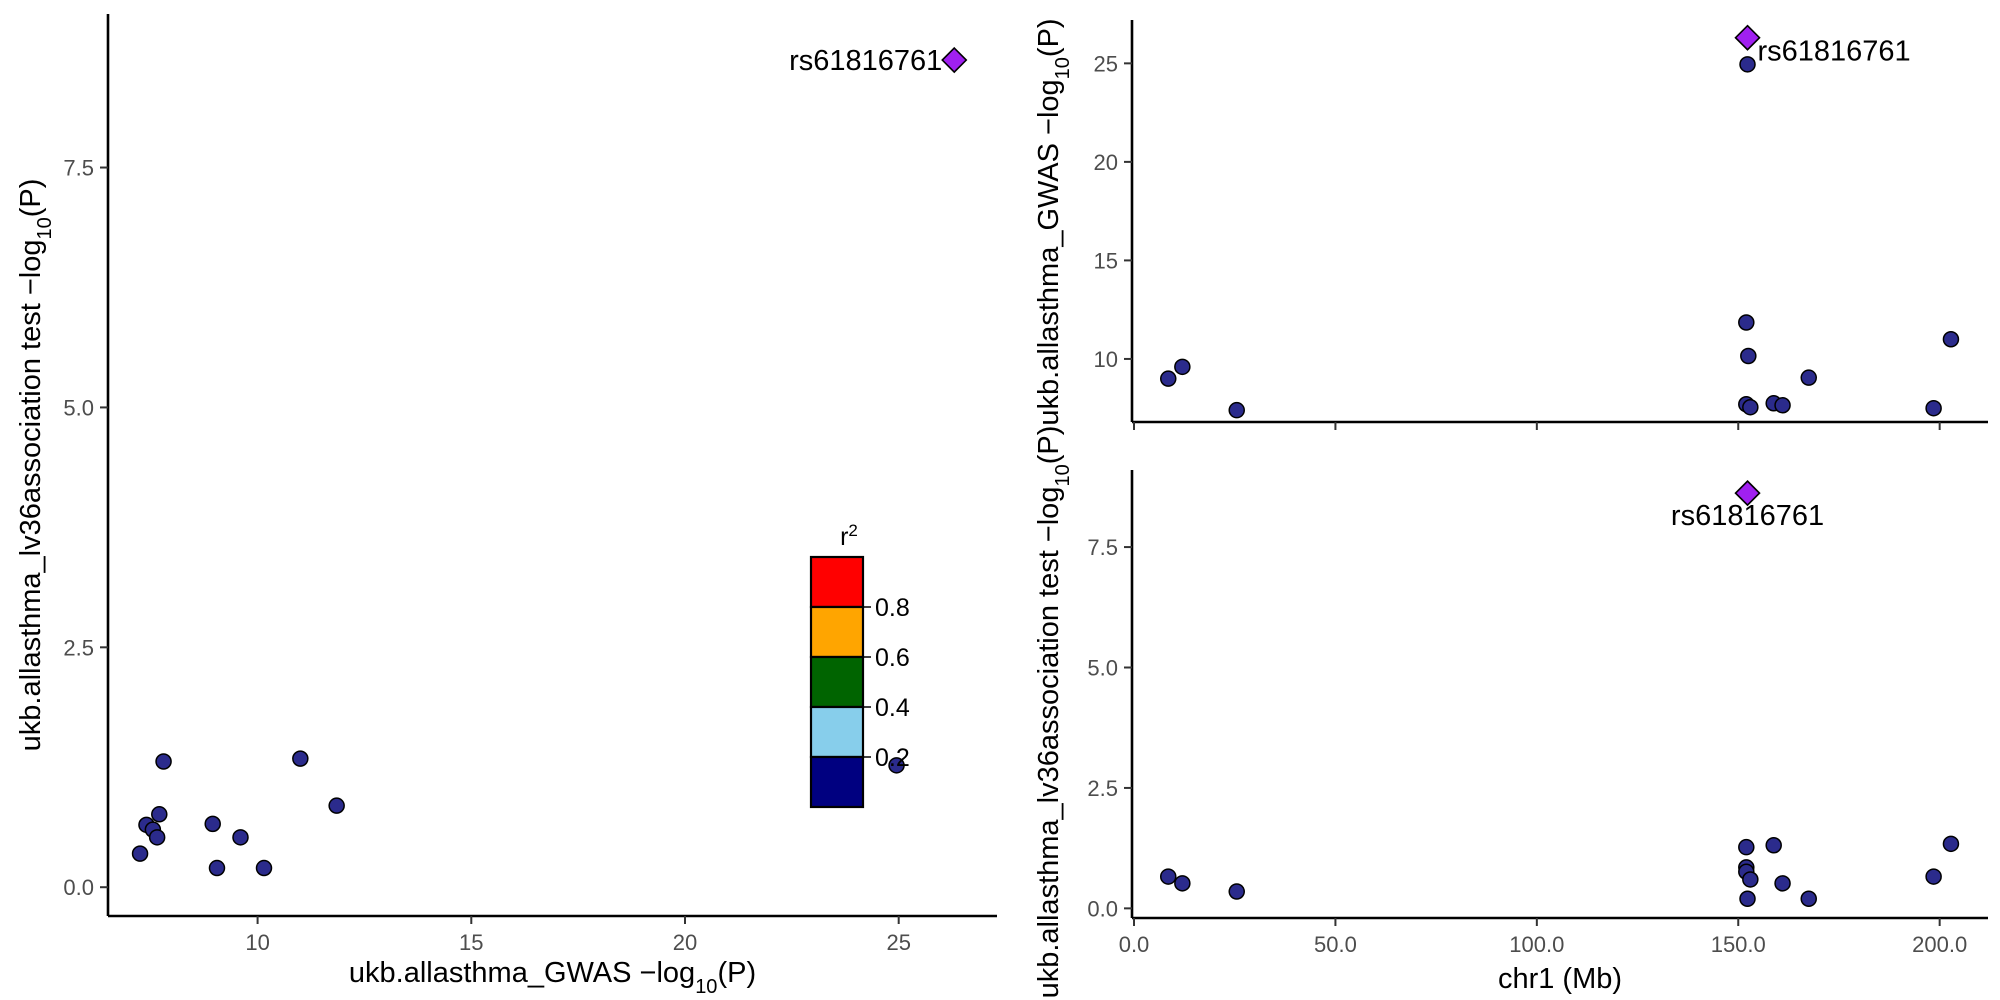 Image resolution: width=2000 pixels, height=1000 pixels. I want to click on x-tick-label: 100.0, so click(1536, 944).